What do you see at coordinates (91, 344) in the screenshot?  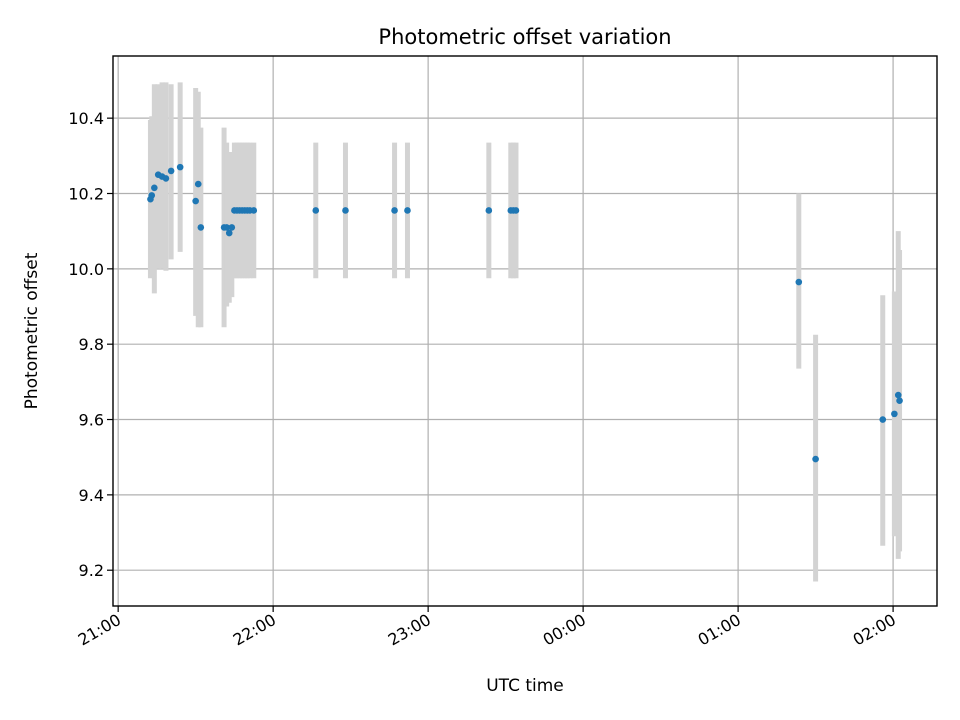 I see `y-tick-label: 9.8` at bounding box center [91, 344].